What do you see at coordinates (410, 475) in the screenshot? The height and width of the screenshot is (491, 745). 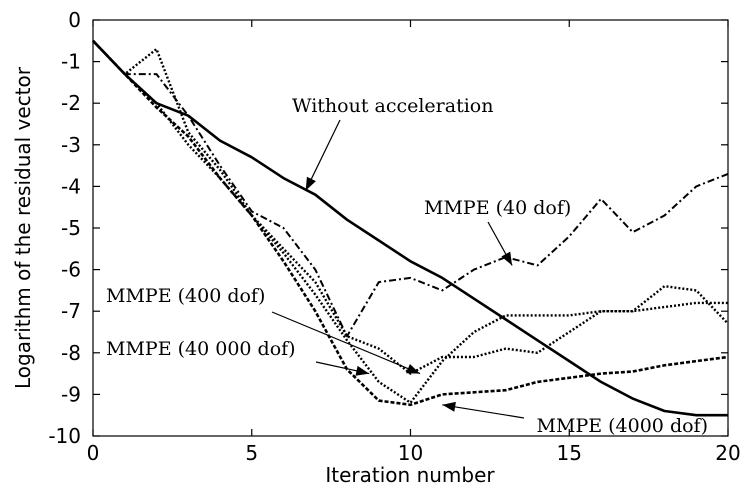 I see `x-axis-label: Iteration number` at bounding box center [410, 475].